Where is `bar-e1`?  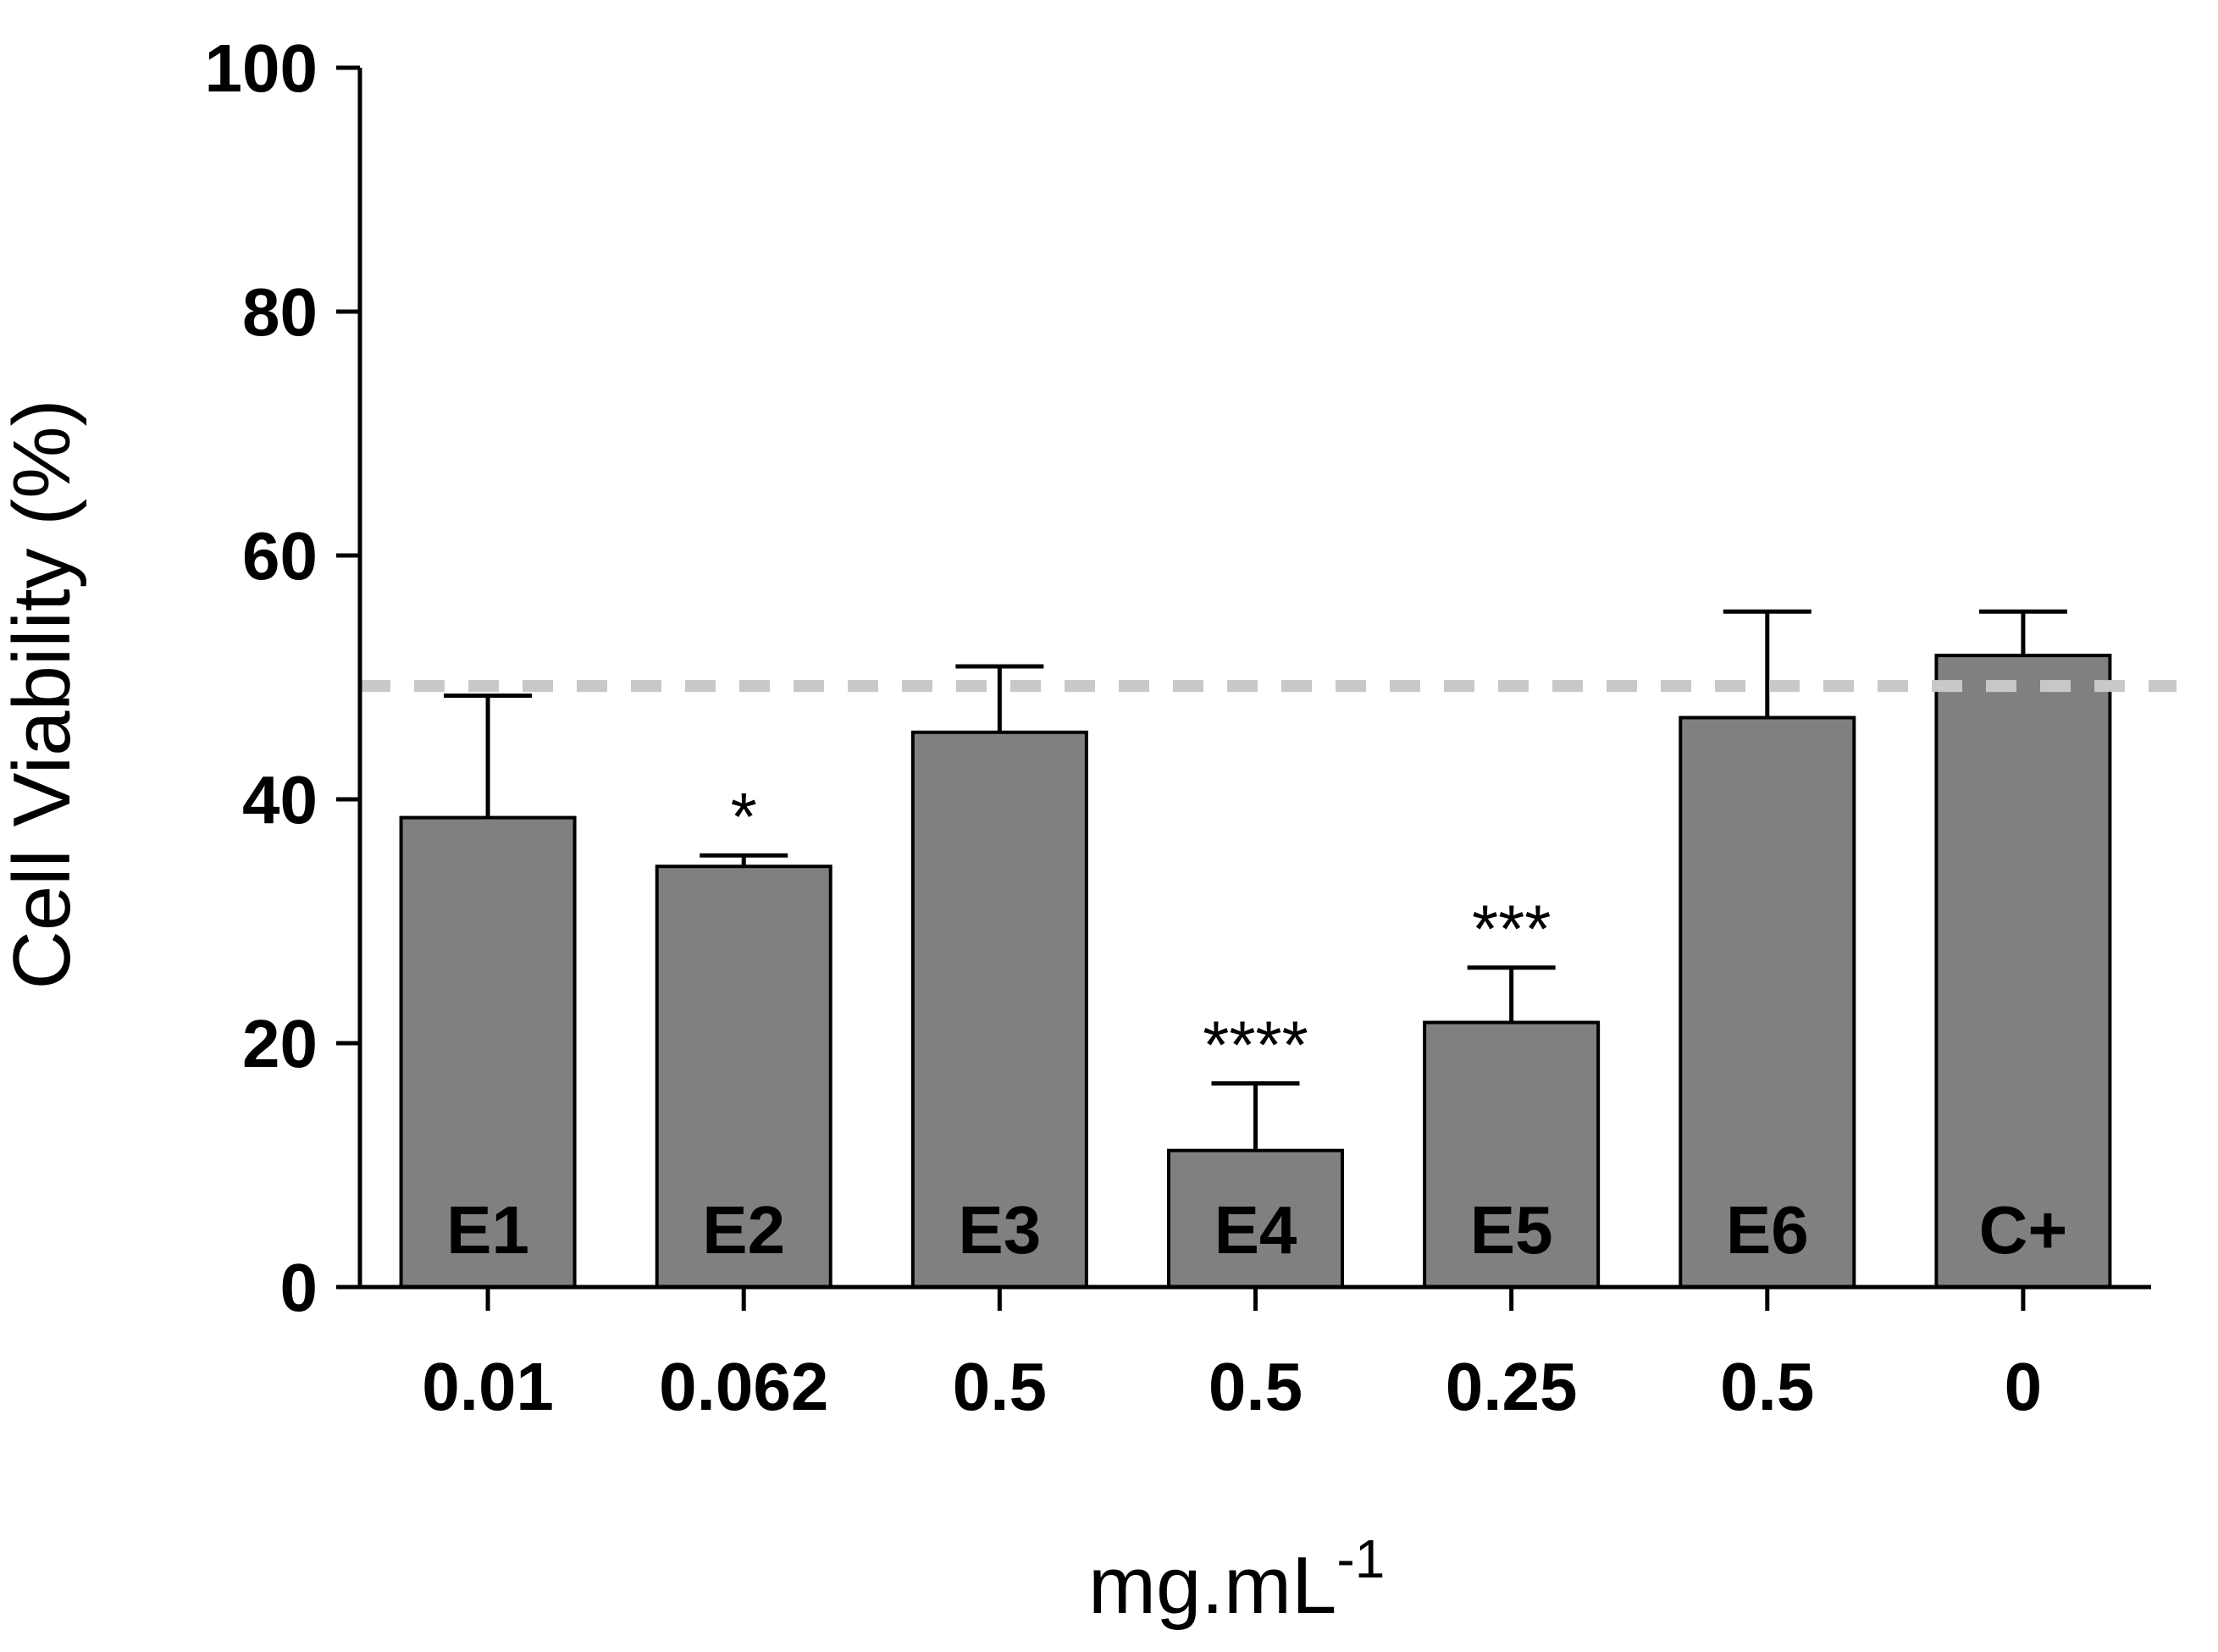 bar-e1 is located at coordinates (488, 1052).